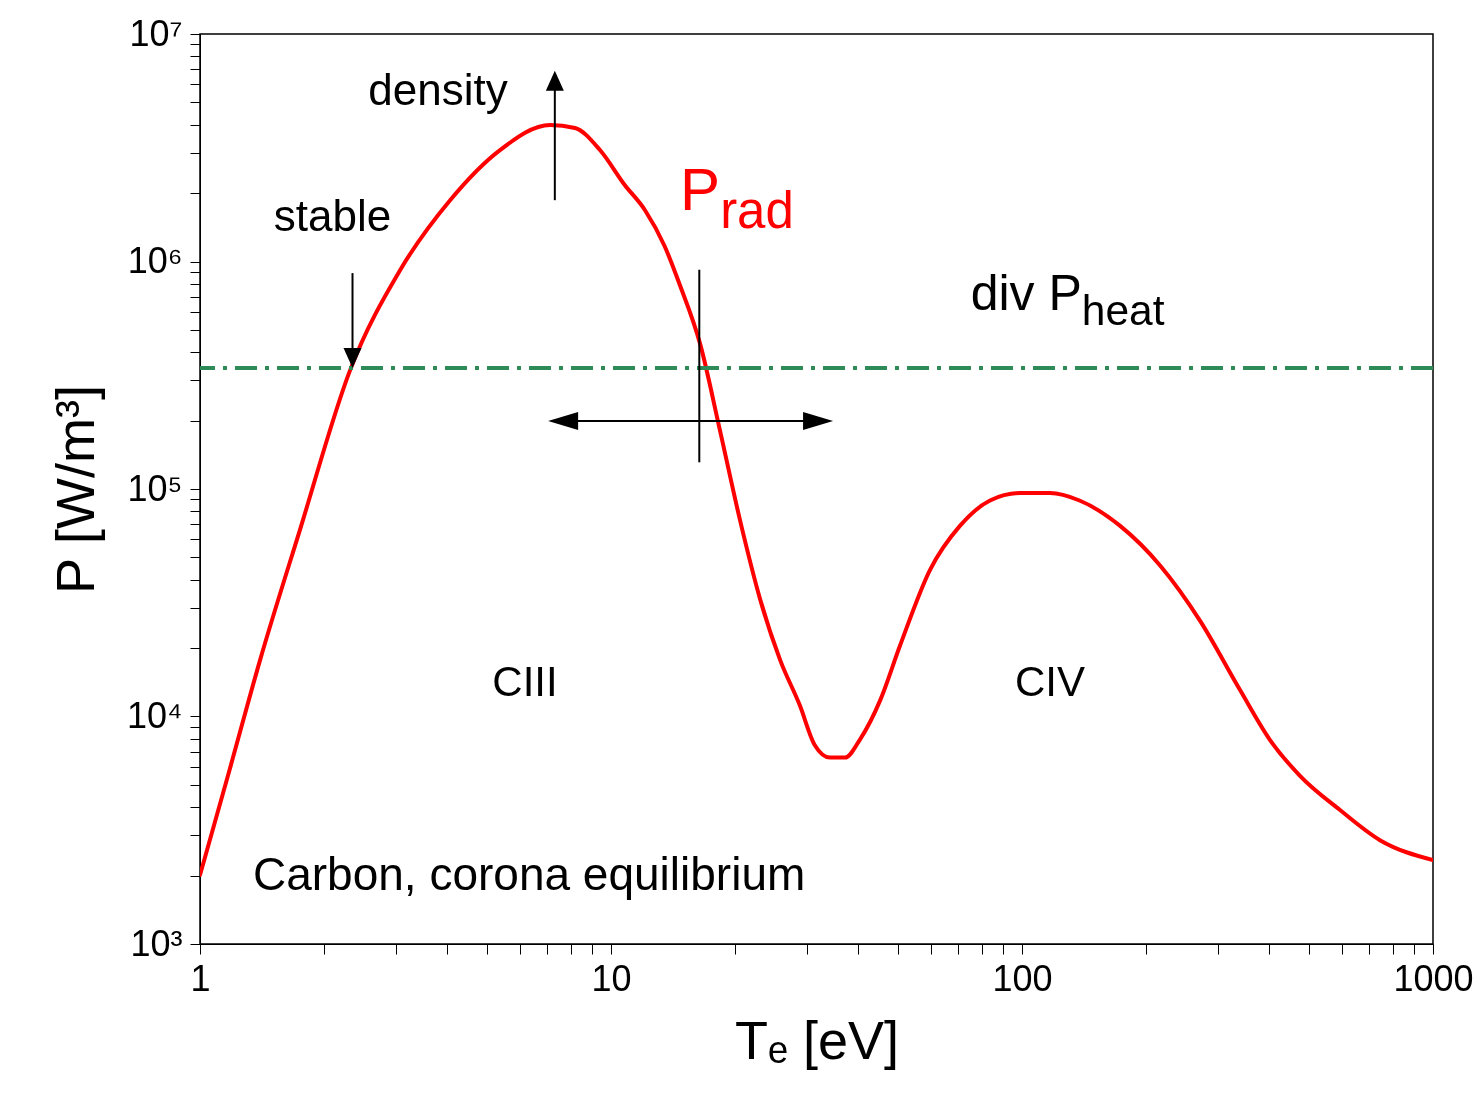 This screenshot has height=1100, width=1481. I want to click on x-tick-label: 10, so click(611, 978).